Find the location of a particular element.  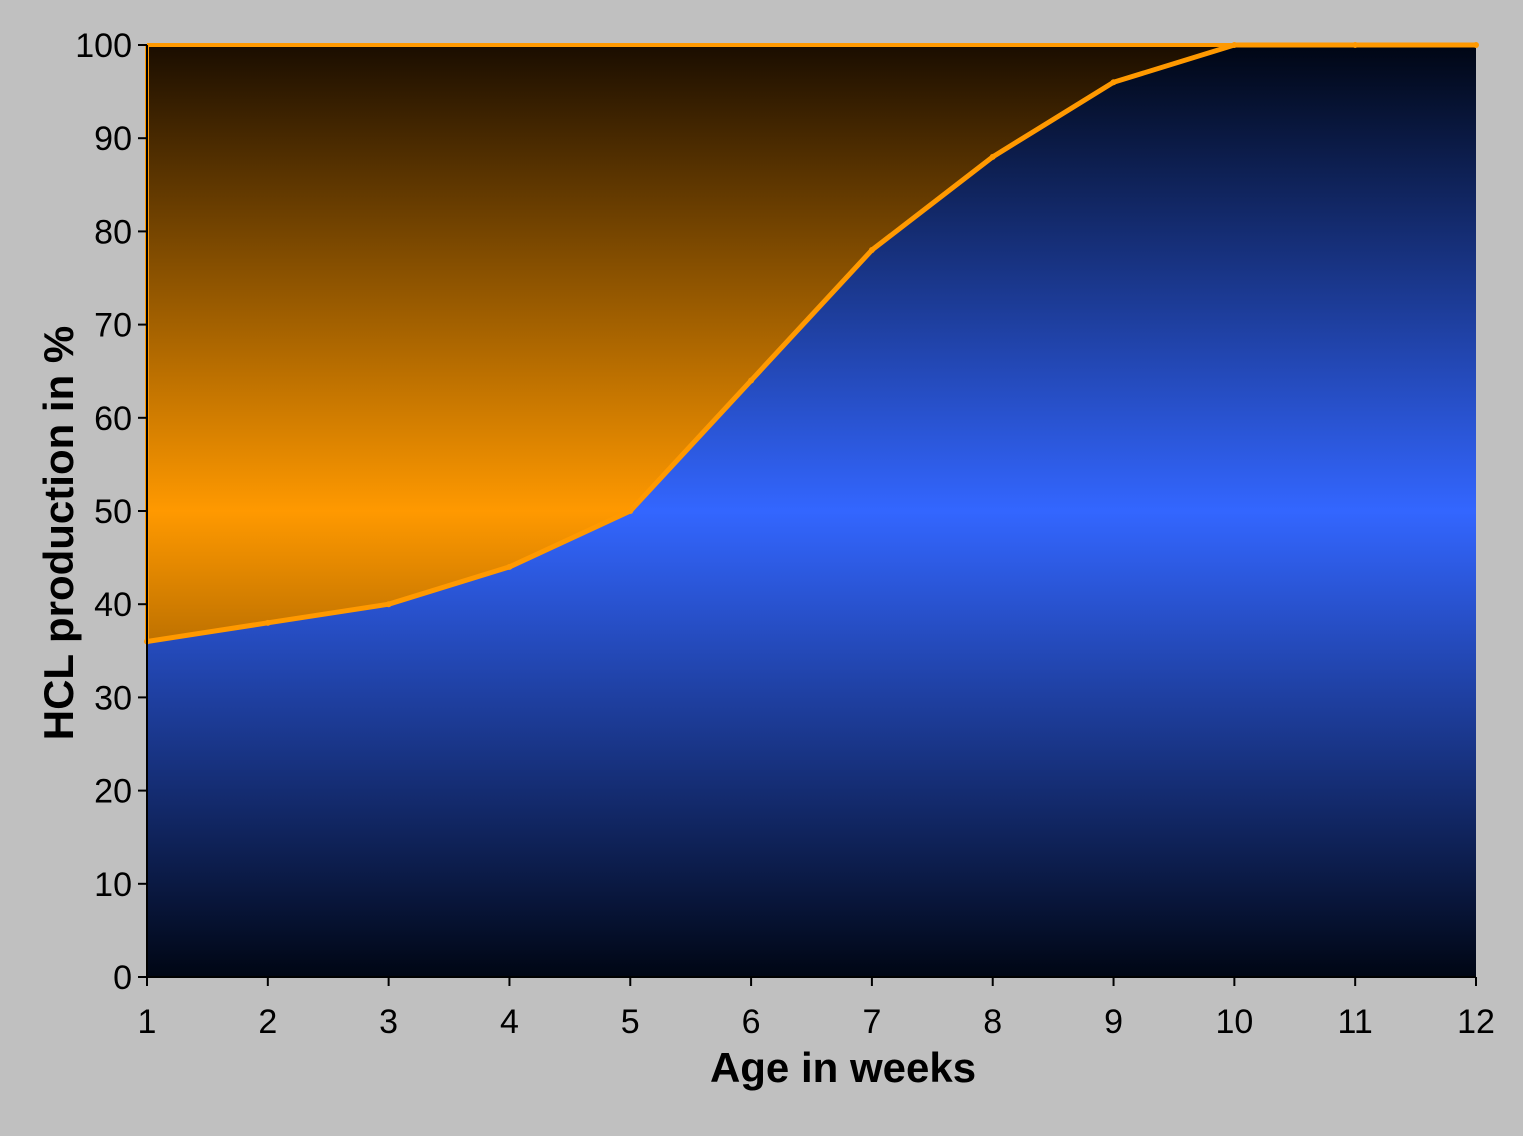

x-tick-label: 6 is located at coordinates (751, 1022).